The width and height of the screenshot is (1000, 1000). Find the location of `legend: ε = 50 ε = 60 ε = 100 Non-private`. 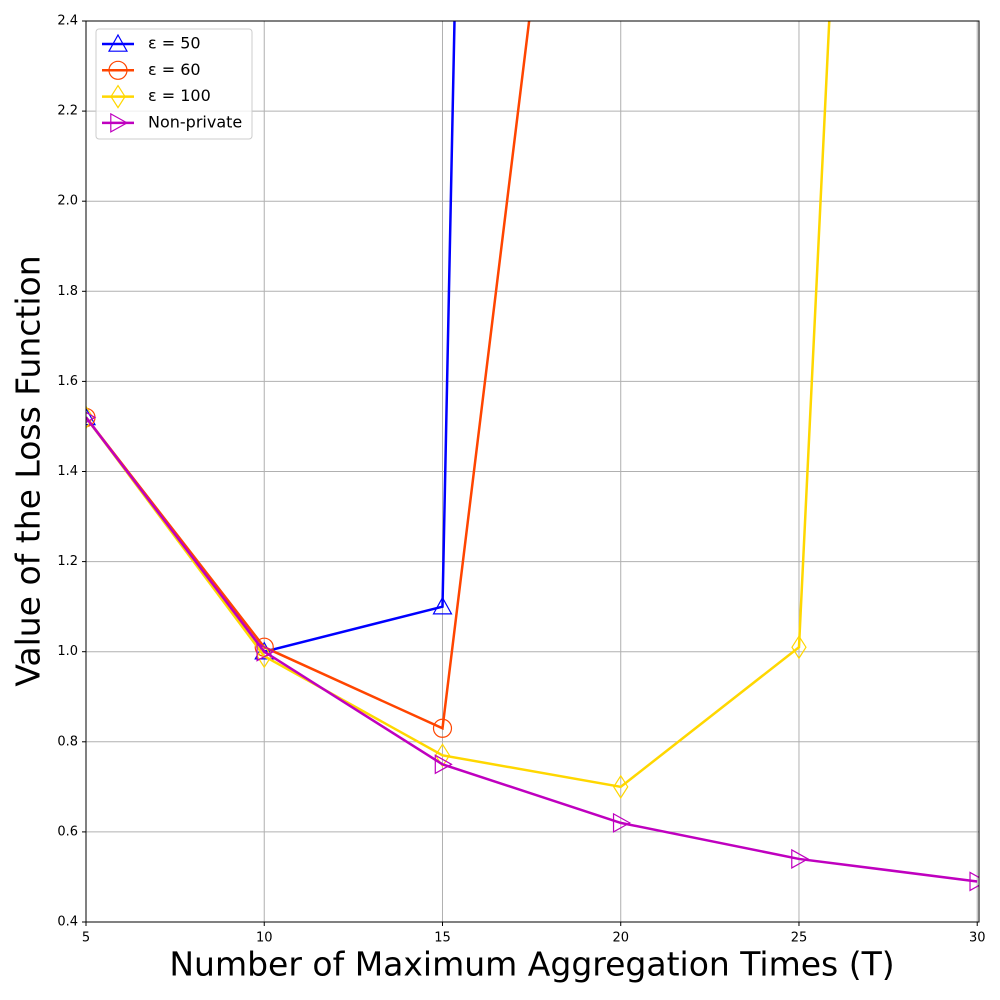

legend: ε = 50 ε = 60 ε = 100 Non-private is located at coordinates (174, 84).